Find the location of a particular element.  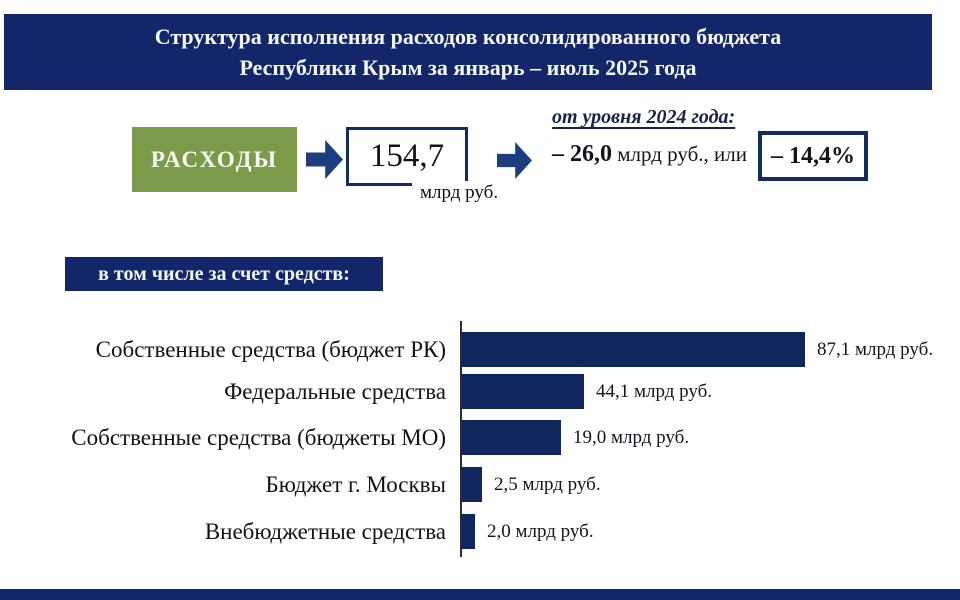

change-percent-box: – 14,4% is located at coordinates (813, 156).